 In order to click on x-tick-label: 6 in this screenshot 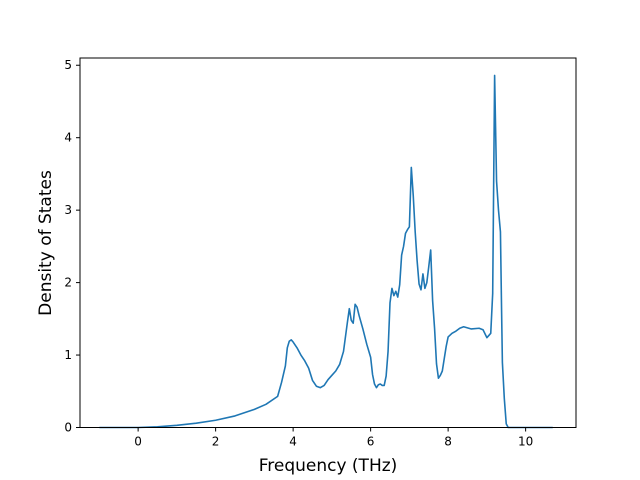, I will do `click(371, 442)`.